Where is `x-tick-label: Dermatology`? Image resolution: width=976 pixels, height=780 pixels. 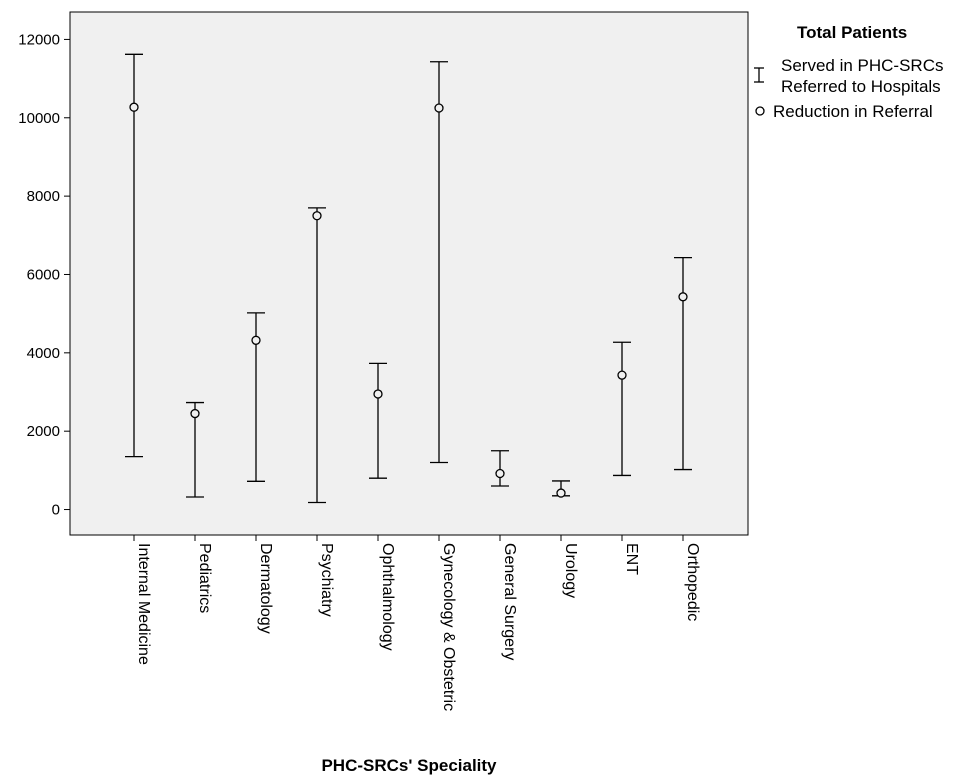
x-tick-label: Dermatology is located at coordinates (265, 588).